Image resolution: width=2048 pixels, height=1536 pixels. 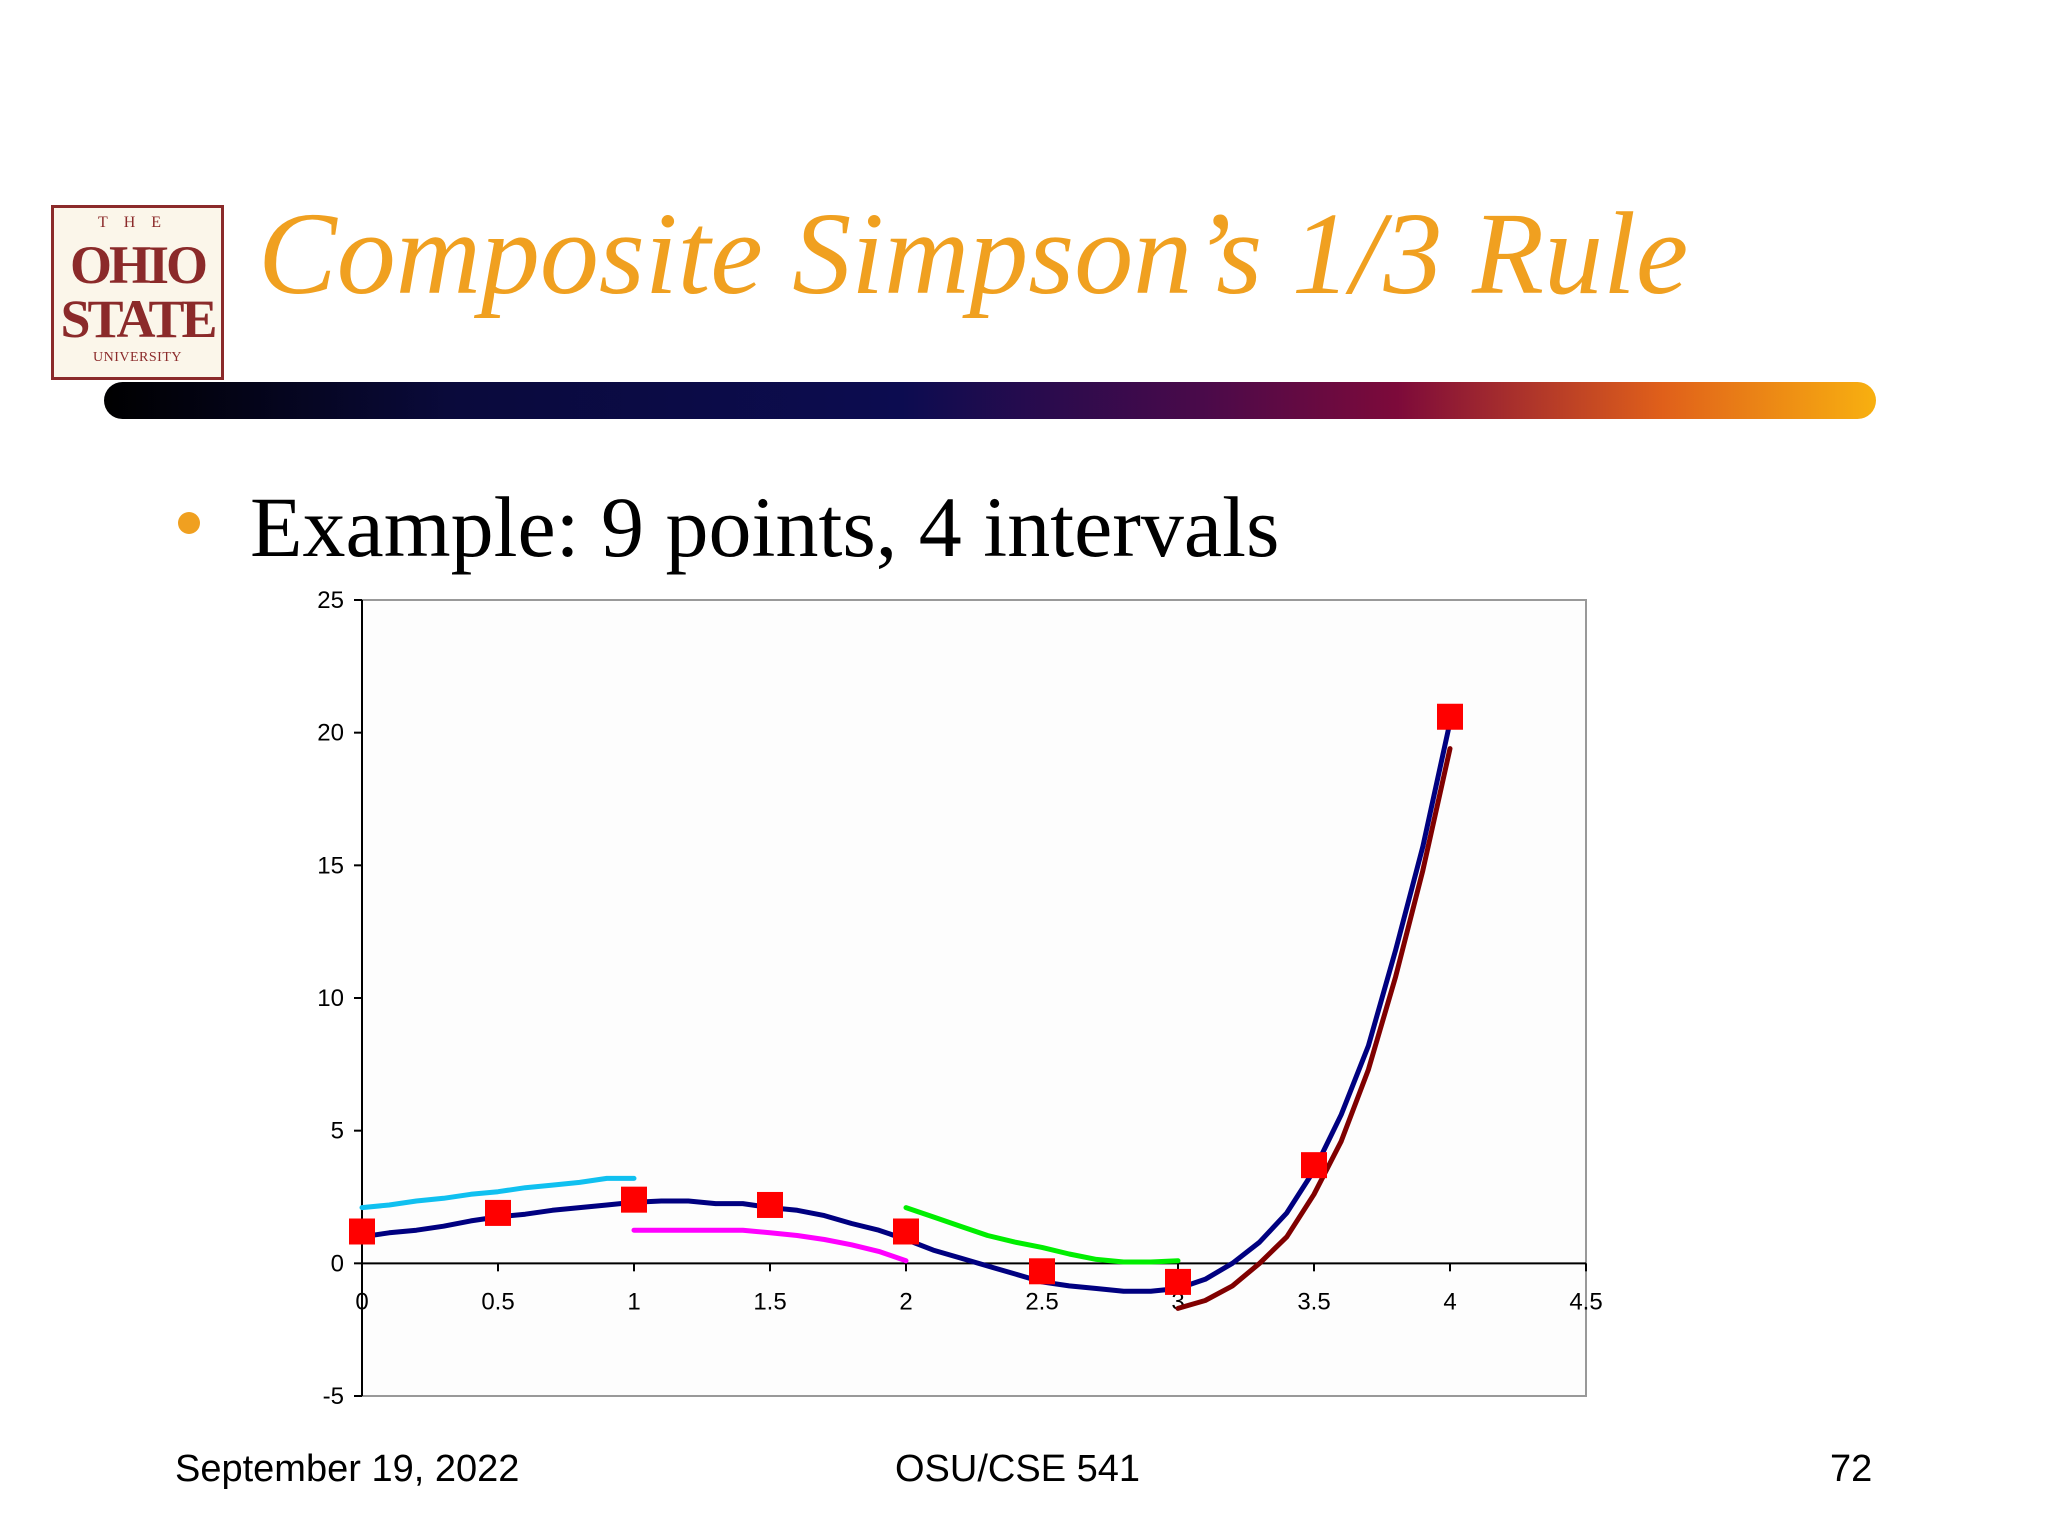 What do you see at coordinates (337, 1263) in the screenshot?
I see `y-tick-label: 0` at bounding box center [337, 1263].